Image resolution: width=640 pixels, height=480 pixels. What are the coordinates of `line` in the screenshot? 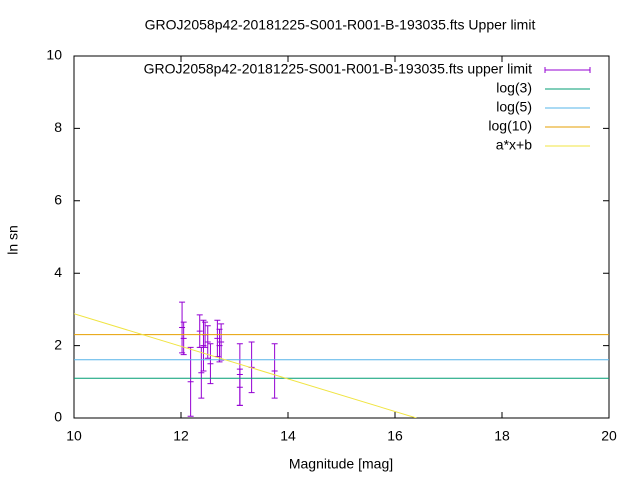 It's located at (245, 365).